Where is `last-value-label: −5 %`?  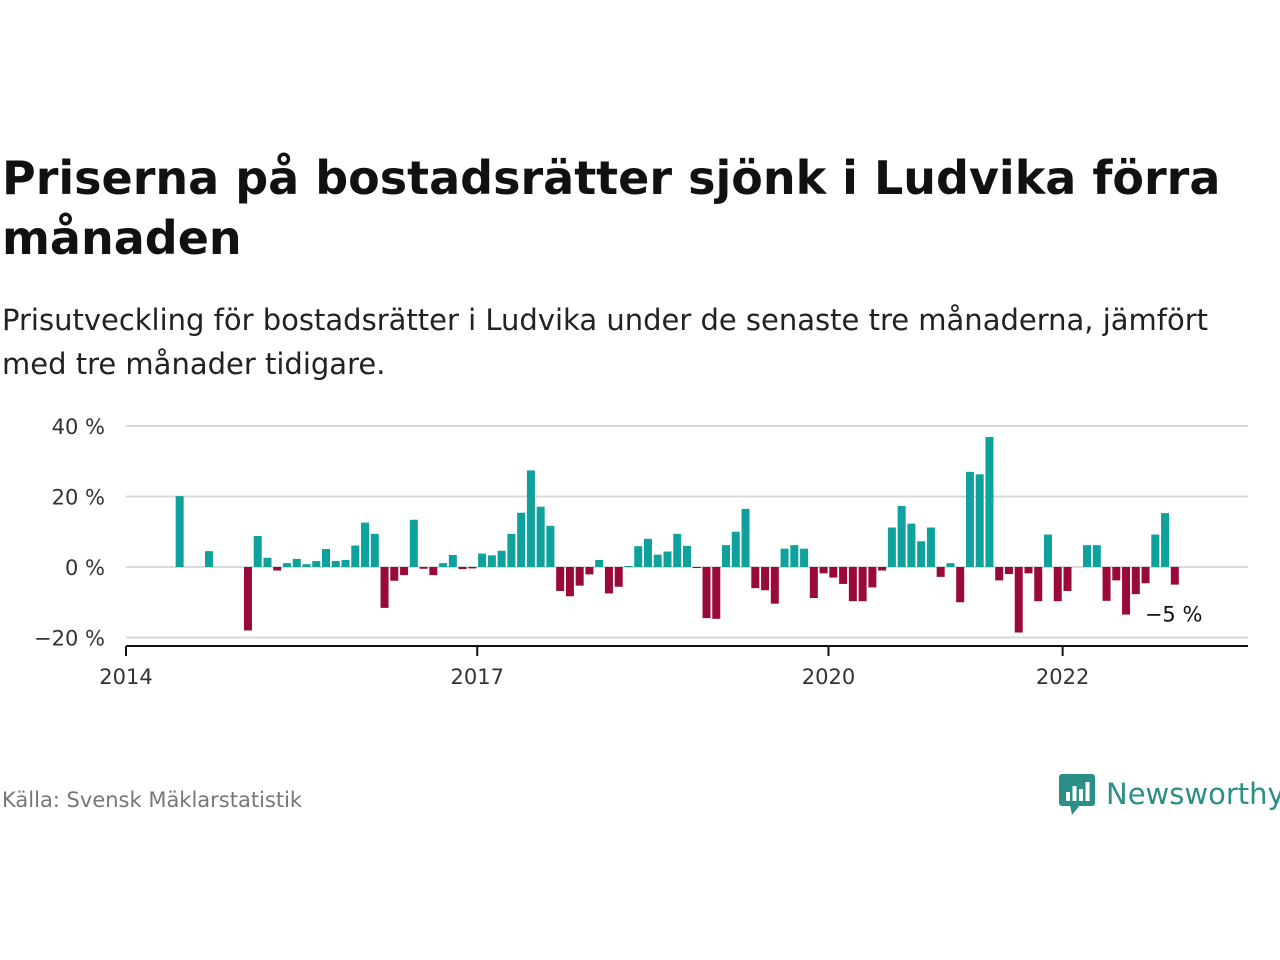 last-value-label: −5 % is located at coordinates (1174, 615).